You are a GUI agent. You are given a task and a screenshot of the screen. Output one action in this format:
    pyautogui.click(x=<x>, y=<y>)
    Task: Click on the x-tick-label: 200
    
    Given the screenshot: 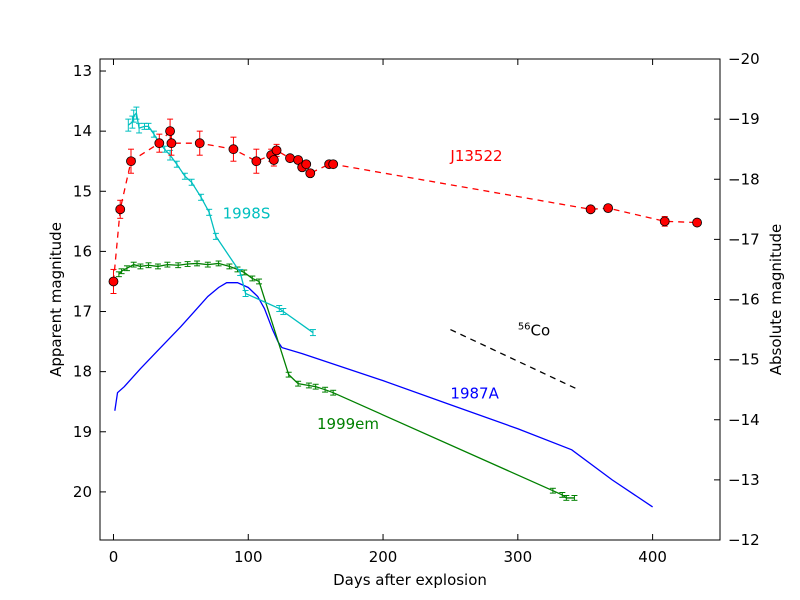 What is the action you would take?
    pyautogui.click(x=383, y=557)
    